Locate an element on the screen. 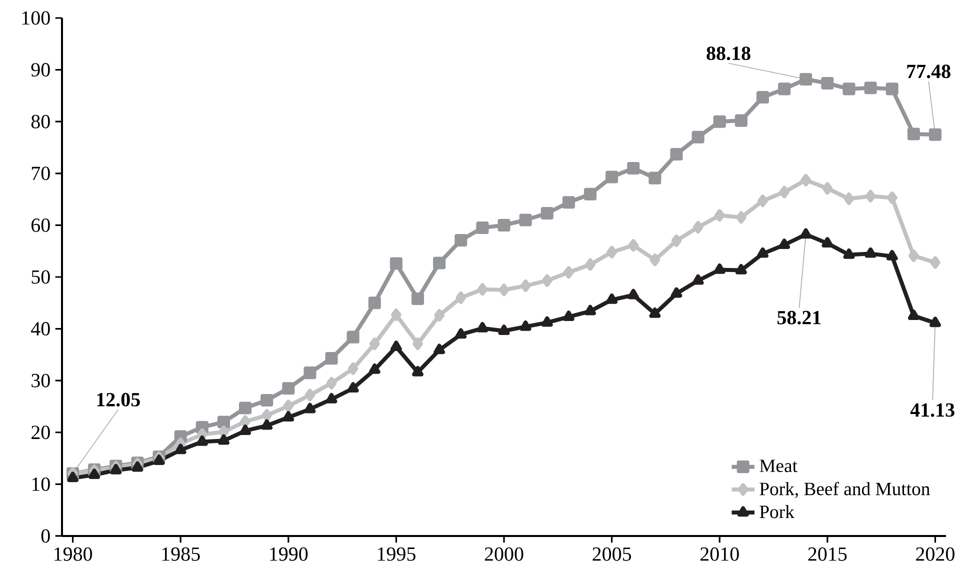 The height and width of the screenshot is (573, 971). legend-label: Meat is located at coordinates (779, 466).